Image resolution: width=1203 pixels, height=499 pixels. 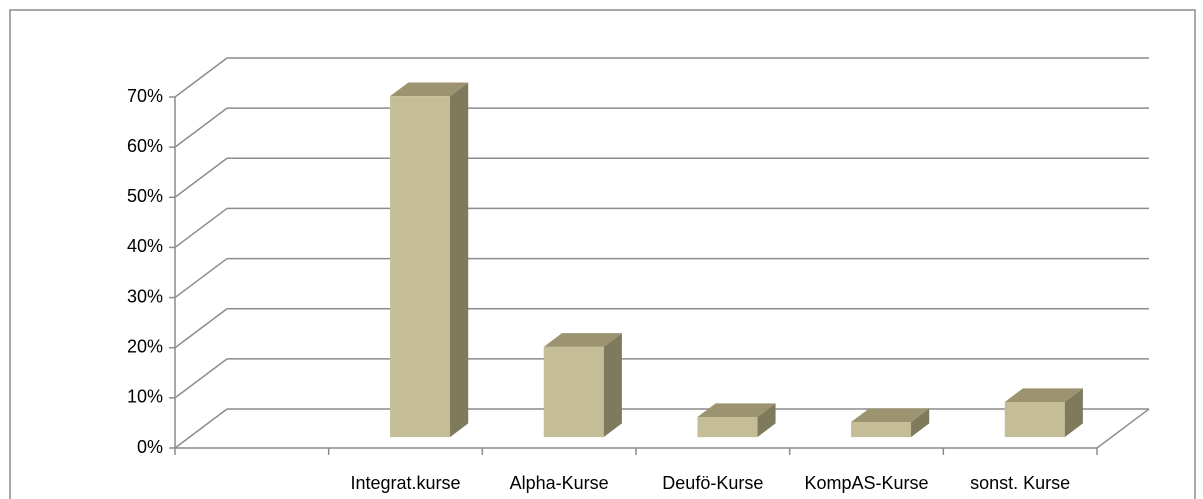 What do you see at coordinates (1123, 428) in the screenshot?
I see `floor-right` at bounding box center [1123, 428].